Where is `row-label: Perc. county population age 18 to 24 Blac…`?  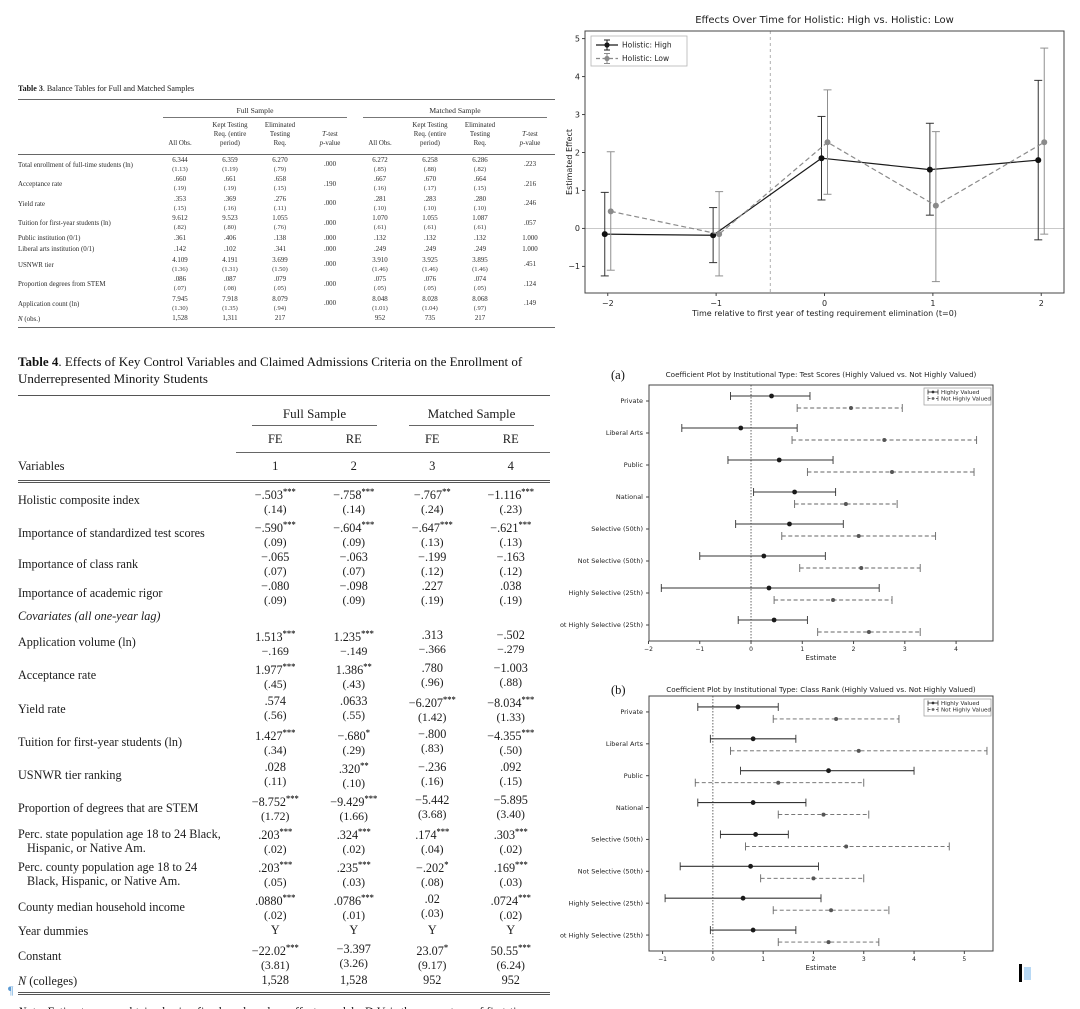 row-label: Perc. county population age 18 to 24 Blac… is located at coordinates (108, 873).